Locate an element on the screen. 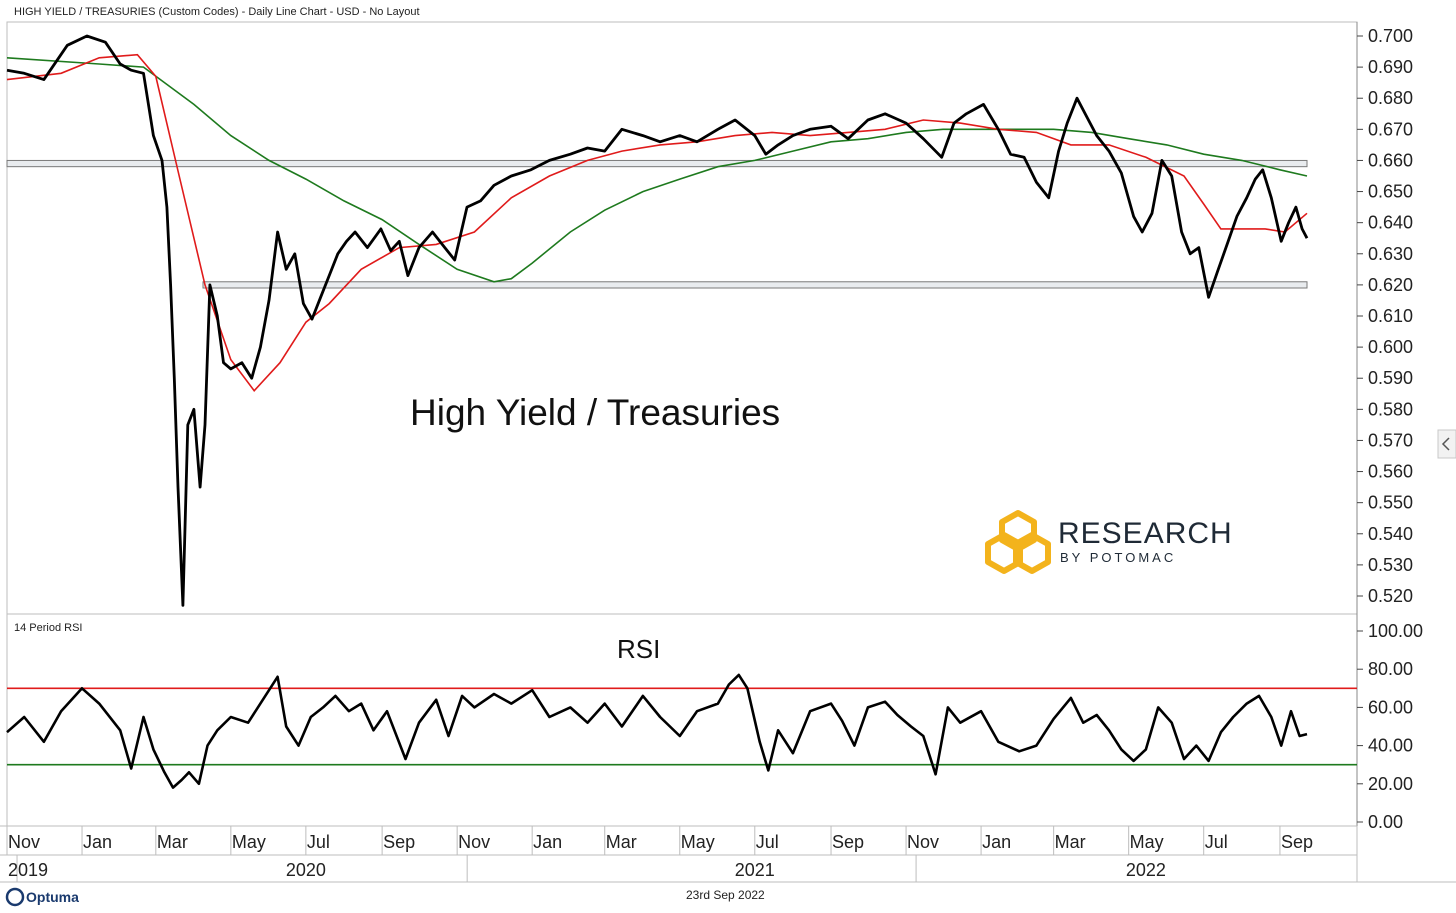 The image size is (1456, 913). year-label: 2019 is located at coordinates (28, 870).